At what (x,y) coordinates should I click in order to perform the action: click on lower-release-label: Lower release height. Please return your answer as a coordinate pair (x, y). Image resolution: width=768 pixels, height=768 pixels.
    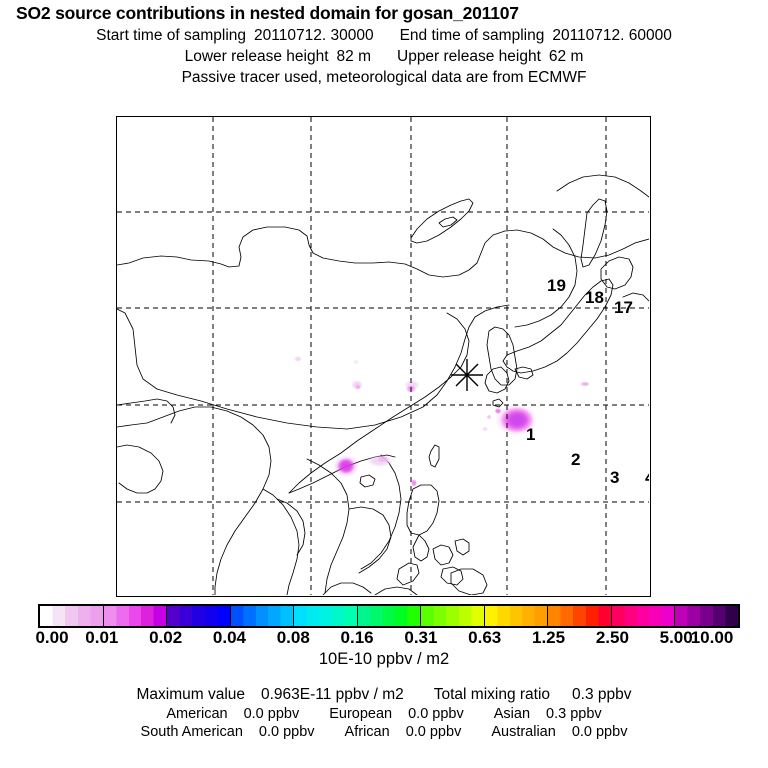
    Looking at the image, I should click on (256, 56).